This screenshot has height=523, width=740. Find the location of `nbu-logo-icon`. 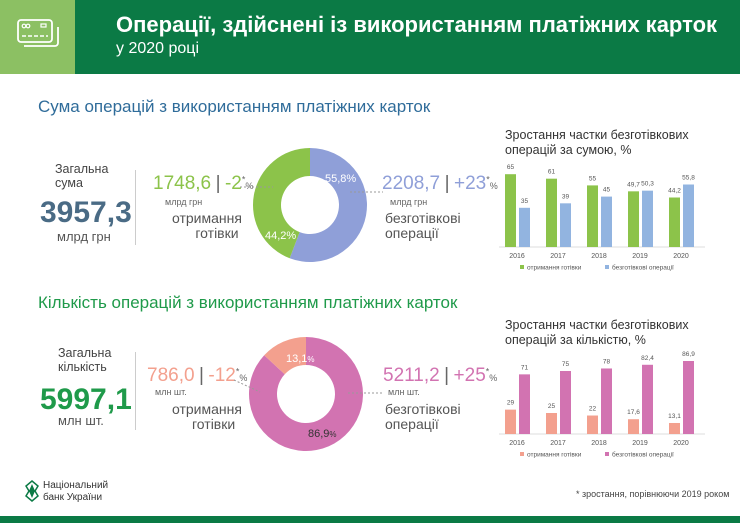

nbu-logo-icon is located at coordinates (32, 491).